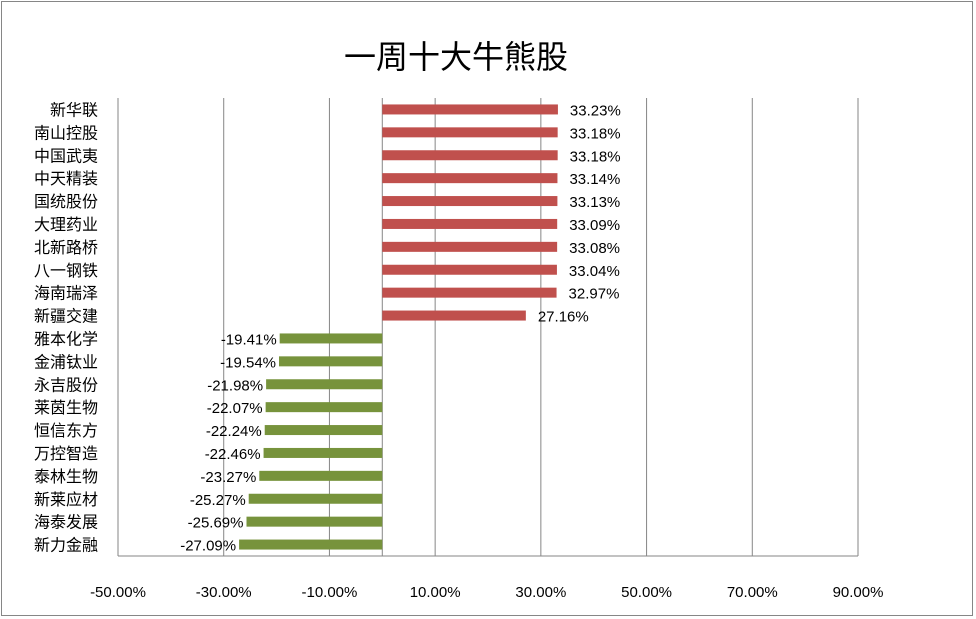 The image size is (976, 619). I want to click on category-label: 莱茵生物, so click(66, 407).